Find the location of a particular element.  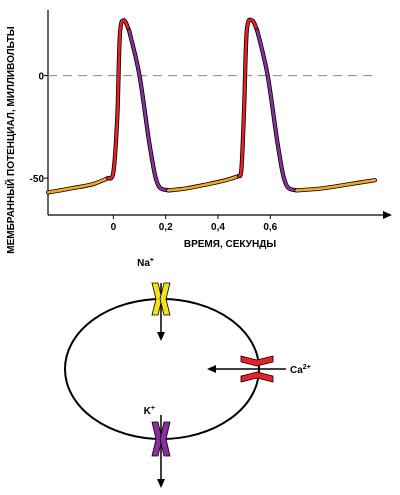

k-channel-right-subunit is located at coordinates (165, 439).